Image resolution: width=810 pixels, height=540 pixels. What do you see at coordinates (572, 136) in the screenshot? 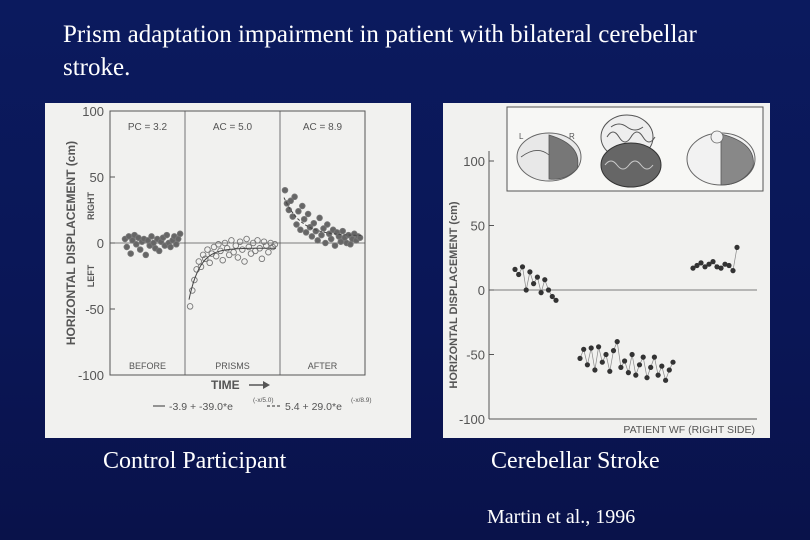
I see `inset-right-label: R` at bounding box center [572, 136].